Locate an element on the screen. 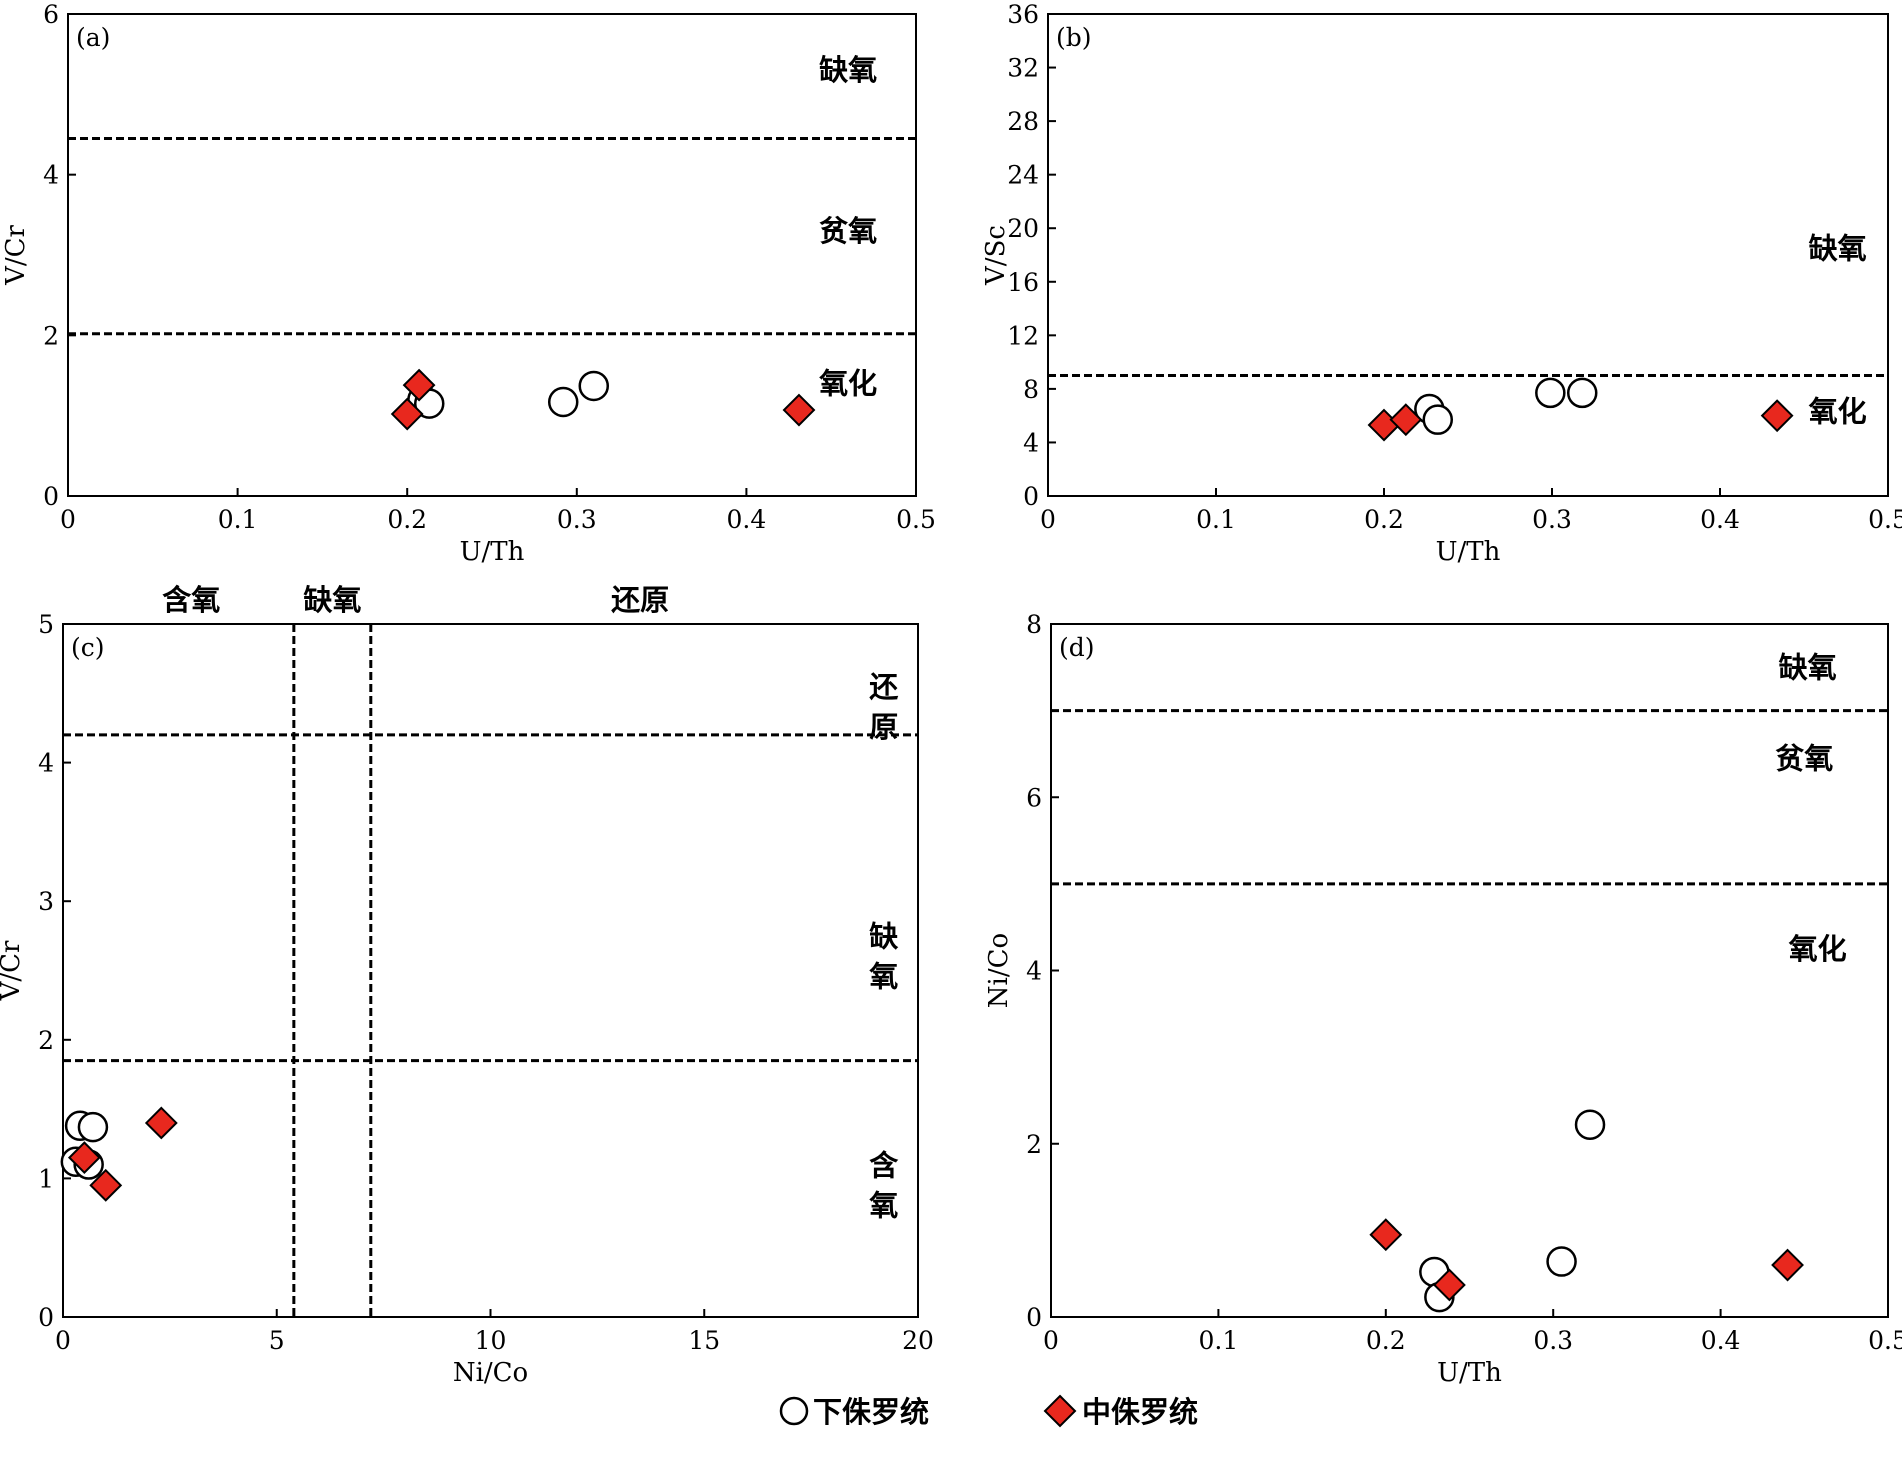  y-tick-label: 36 is located at coordinates (1023, 14).